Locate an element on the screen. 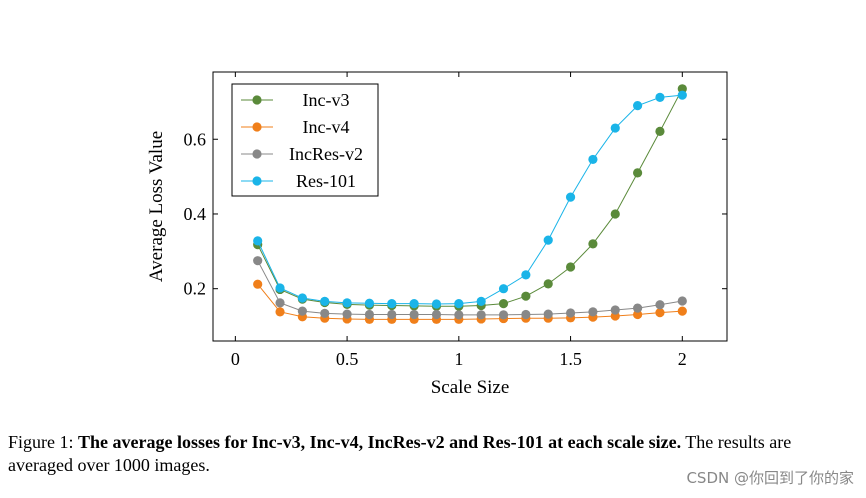 This screenshot has height=498, width=866. watermark: CSDN @你回到了你的家 is located at coordinates (770, 478).